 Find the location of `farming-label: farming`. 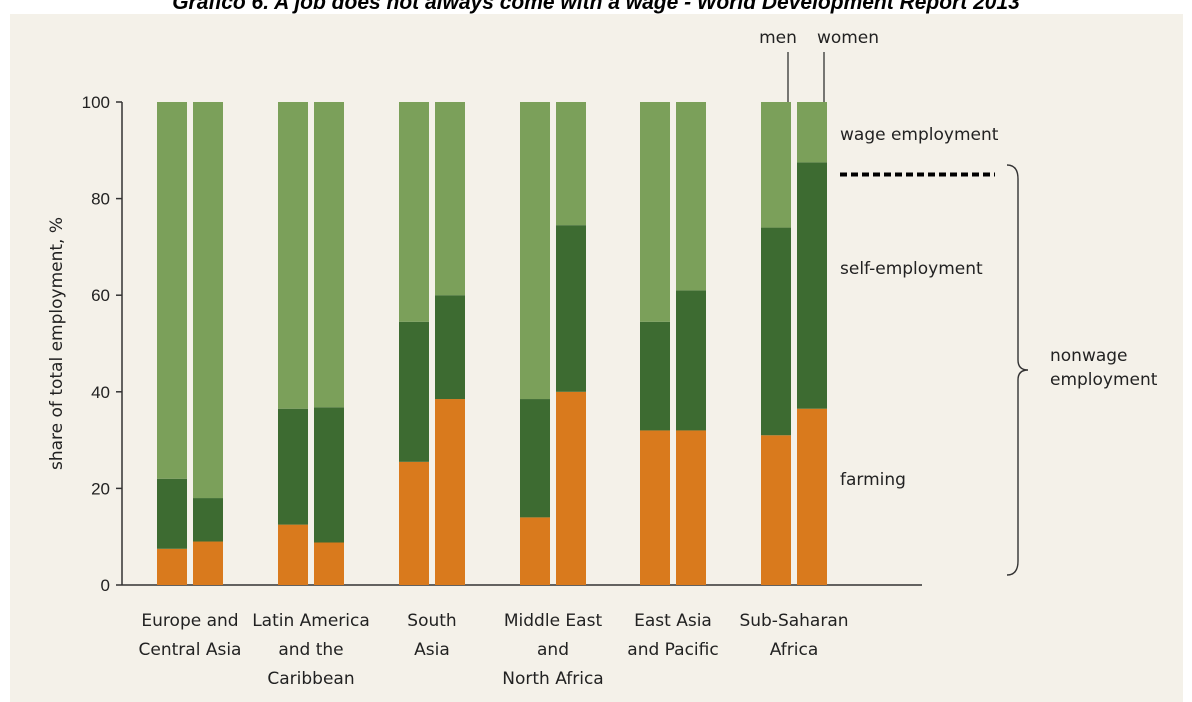

farming-label: farming is located at coordinates (873, 480).